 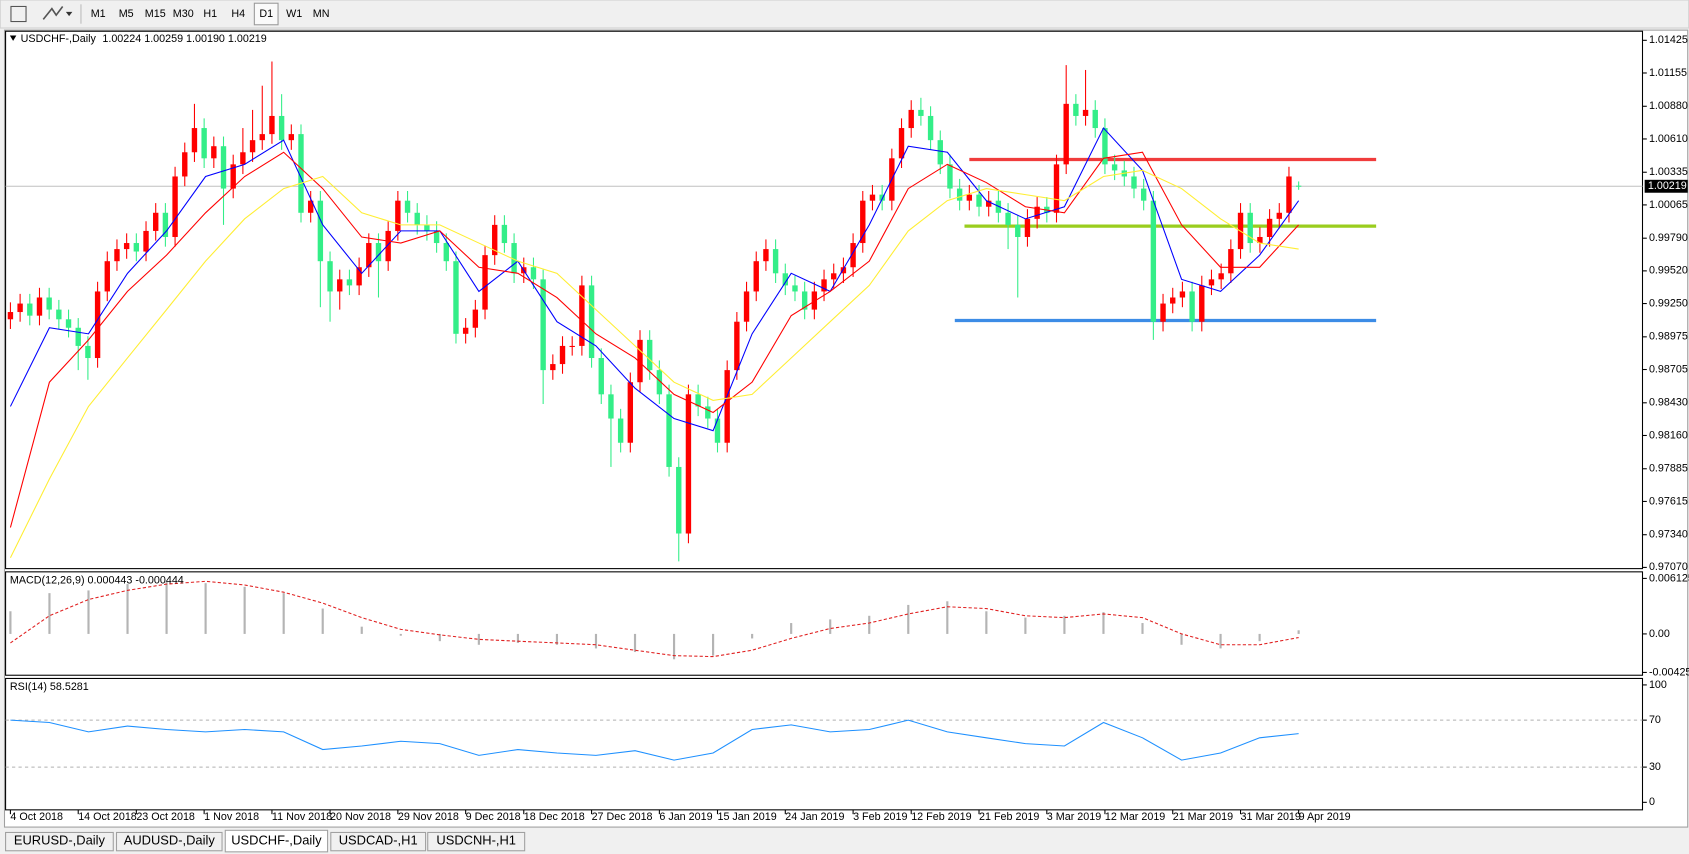 I want to click on timeframe-button: H4, so click(x=238, y=14).